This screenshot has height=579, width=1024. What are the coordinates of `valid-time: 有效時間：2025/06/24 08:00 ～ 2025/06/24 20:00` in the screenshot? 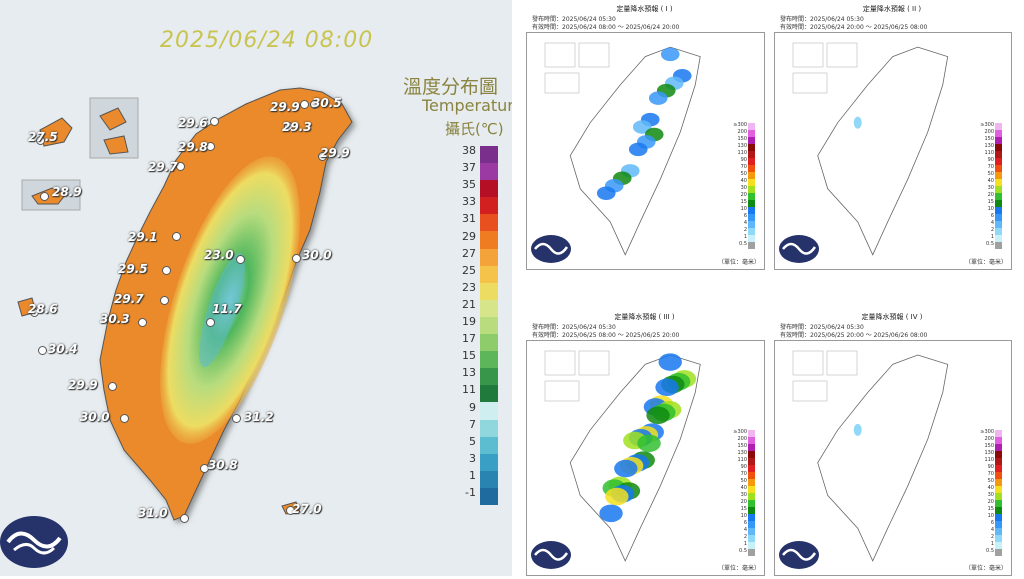 It's located at (606, 27).